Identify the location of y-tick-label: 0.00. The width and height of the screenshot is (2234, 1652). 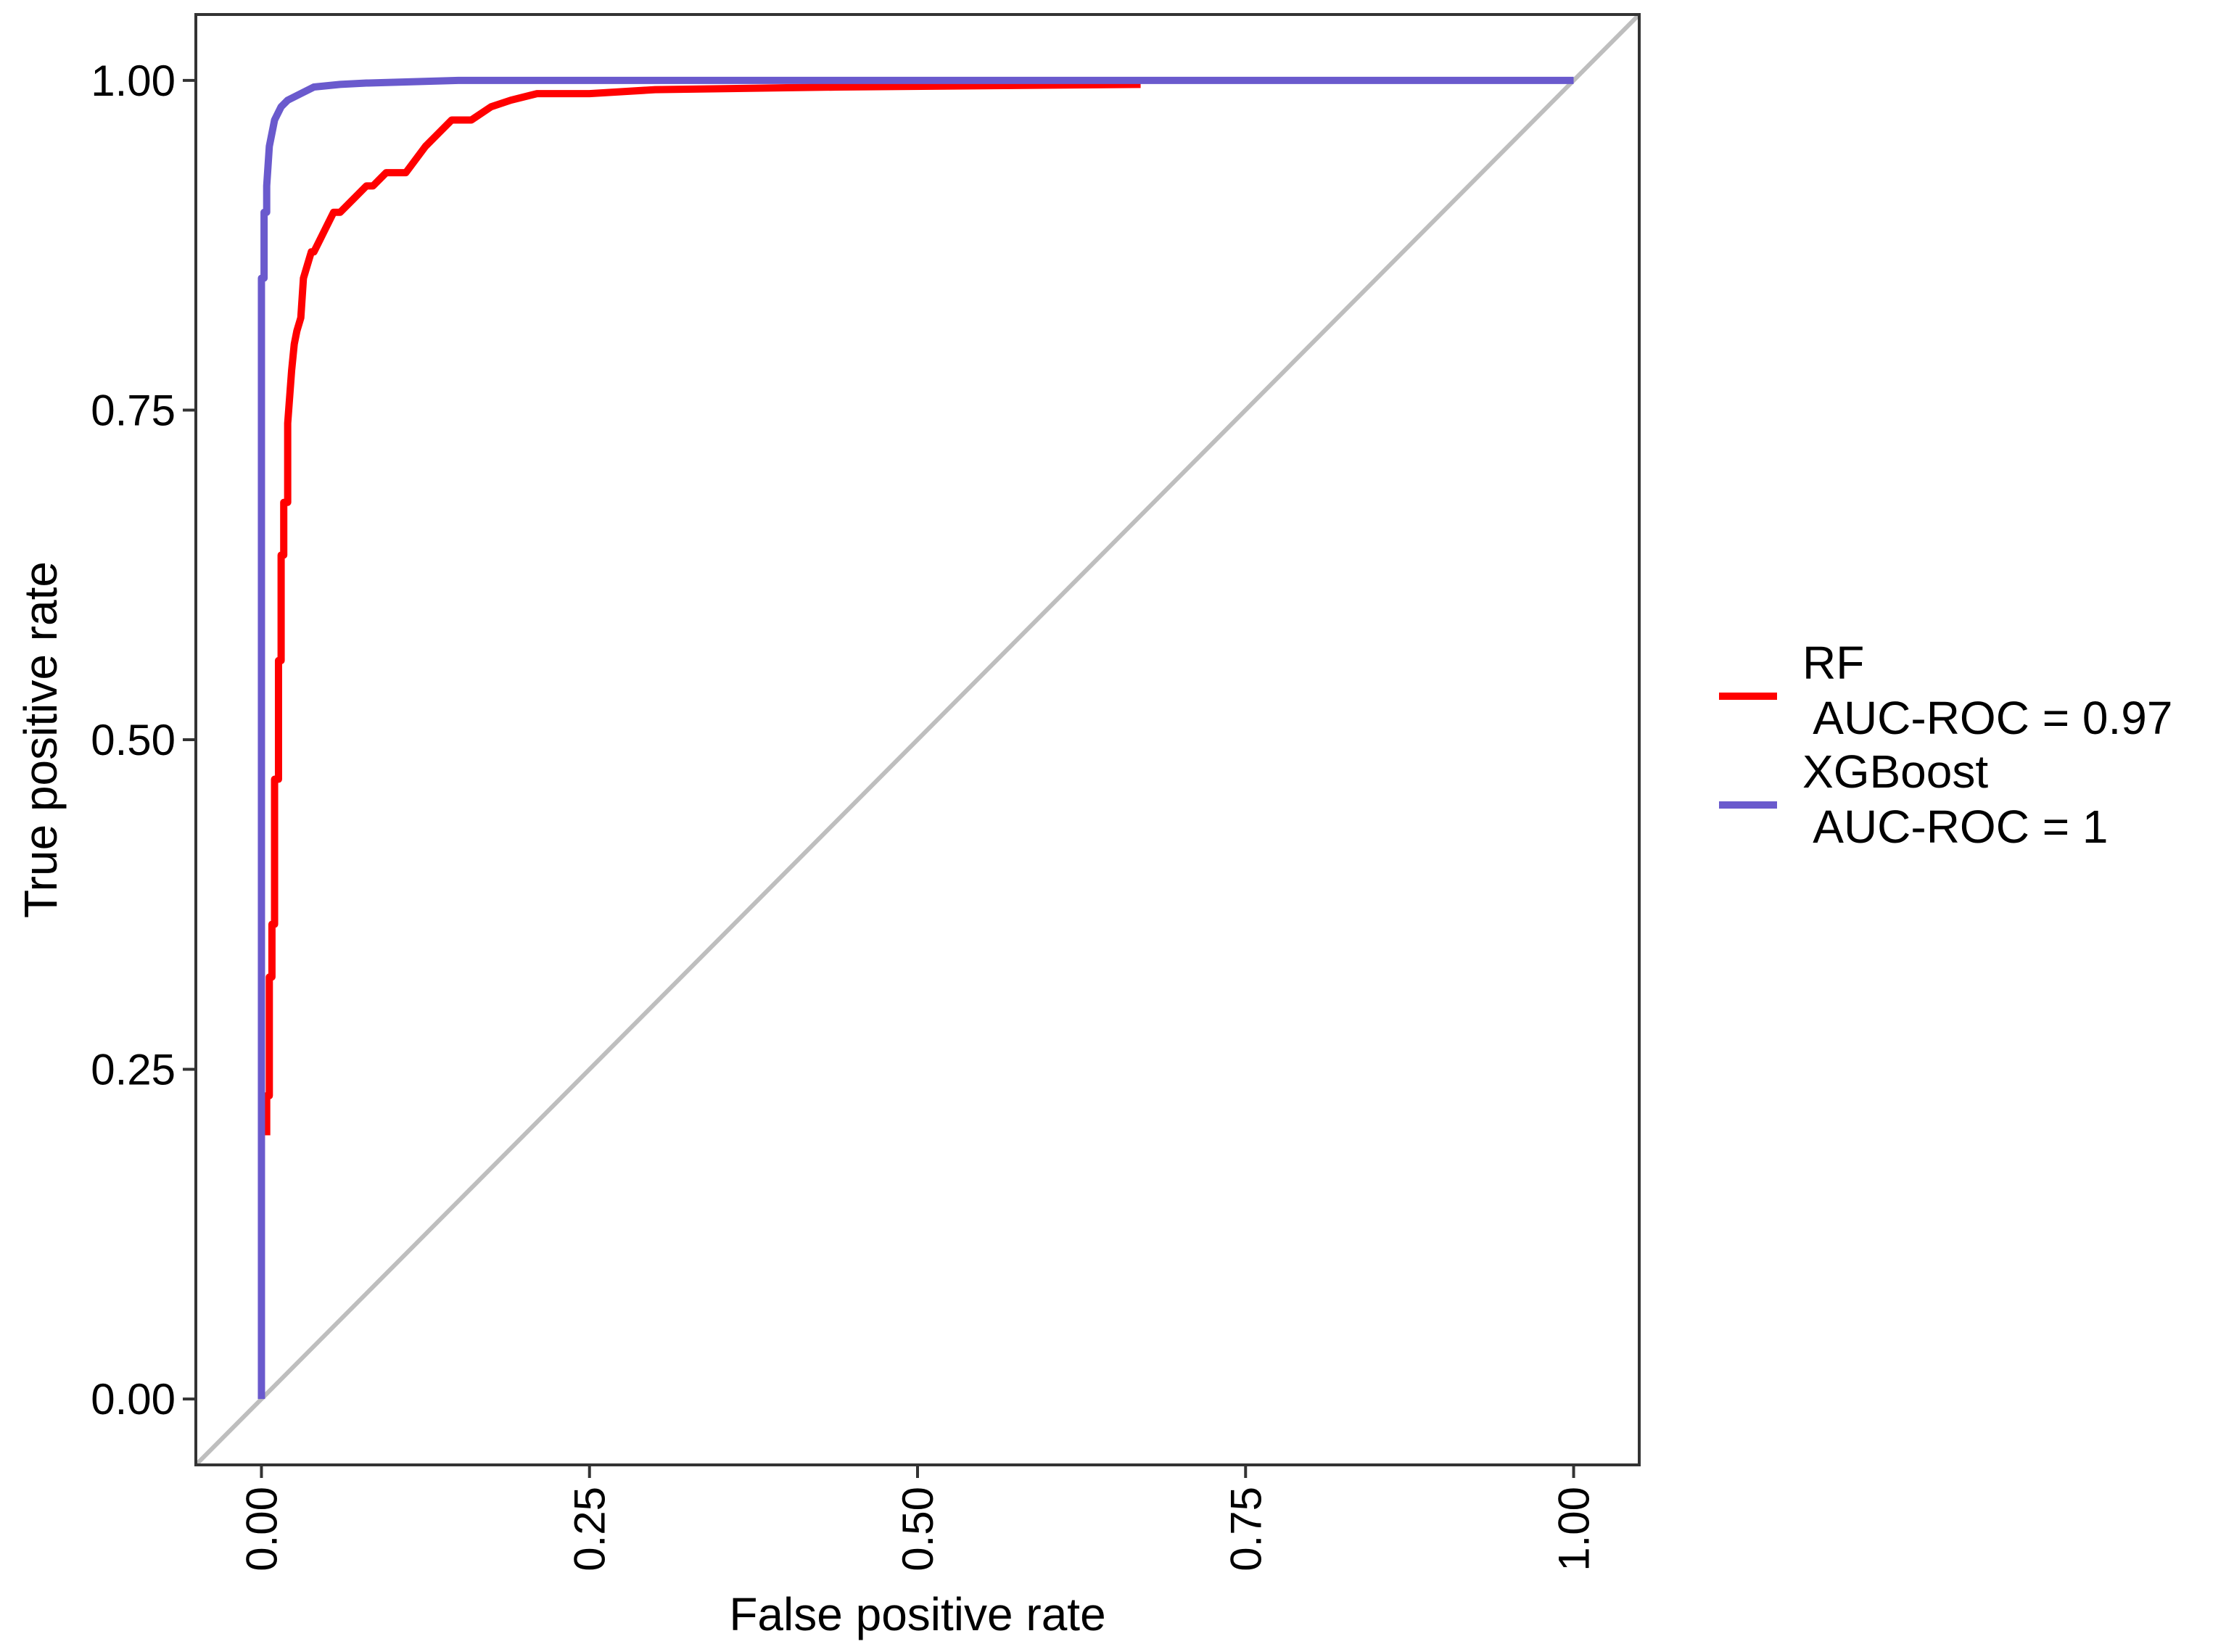
(134, 1400).